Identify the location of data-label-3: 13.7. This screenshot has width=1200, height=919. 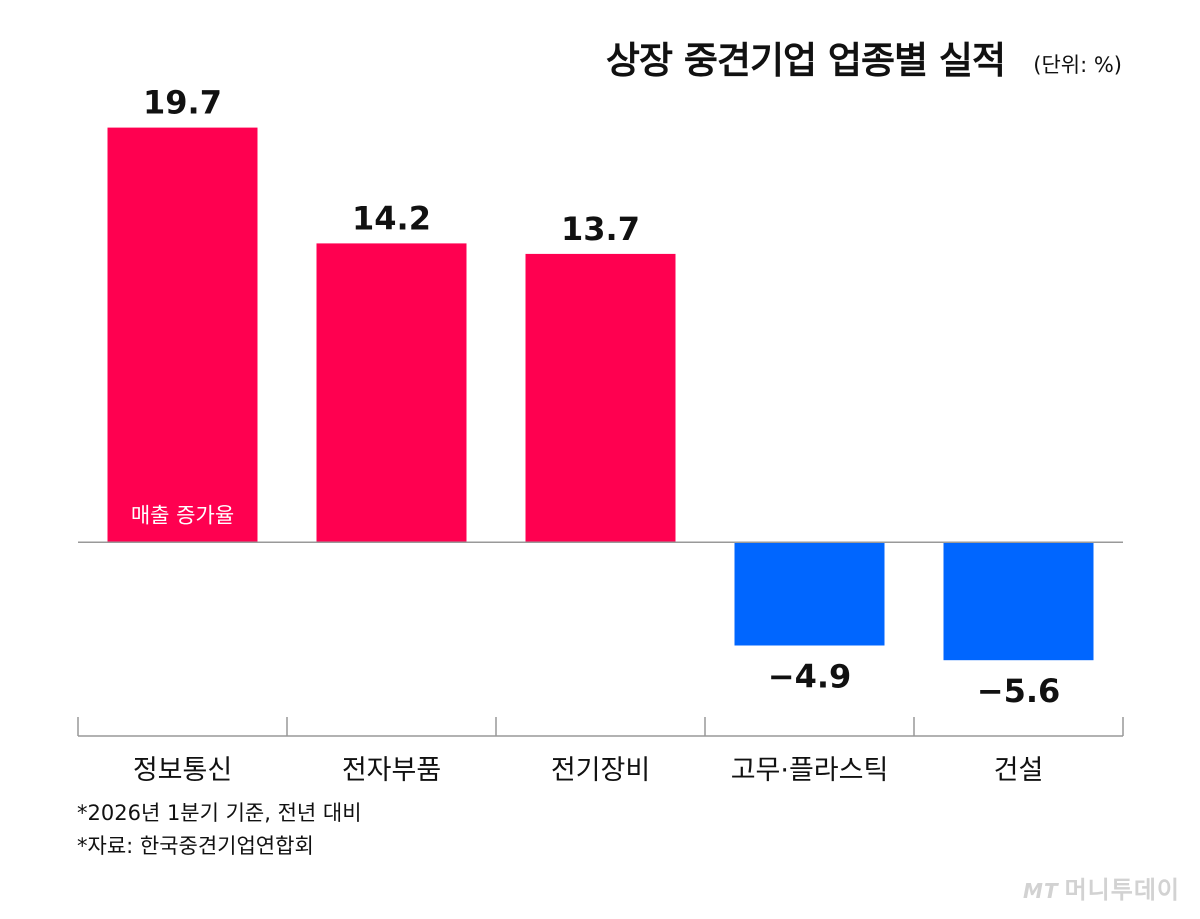
(600, 229).